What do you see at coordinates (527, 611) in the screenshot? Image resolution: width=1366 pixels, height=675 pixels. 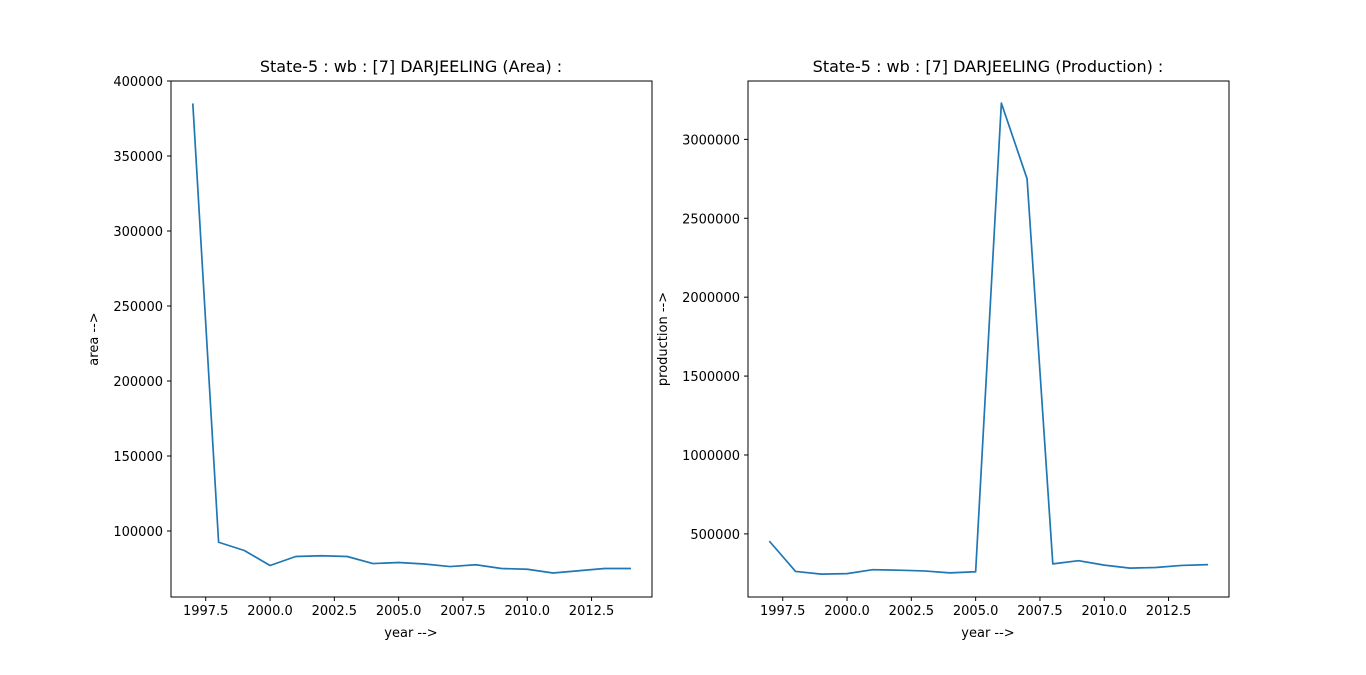 I see `area-x-tick-label: 2010.0` at bounding box center [527, 611].